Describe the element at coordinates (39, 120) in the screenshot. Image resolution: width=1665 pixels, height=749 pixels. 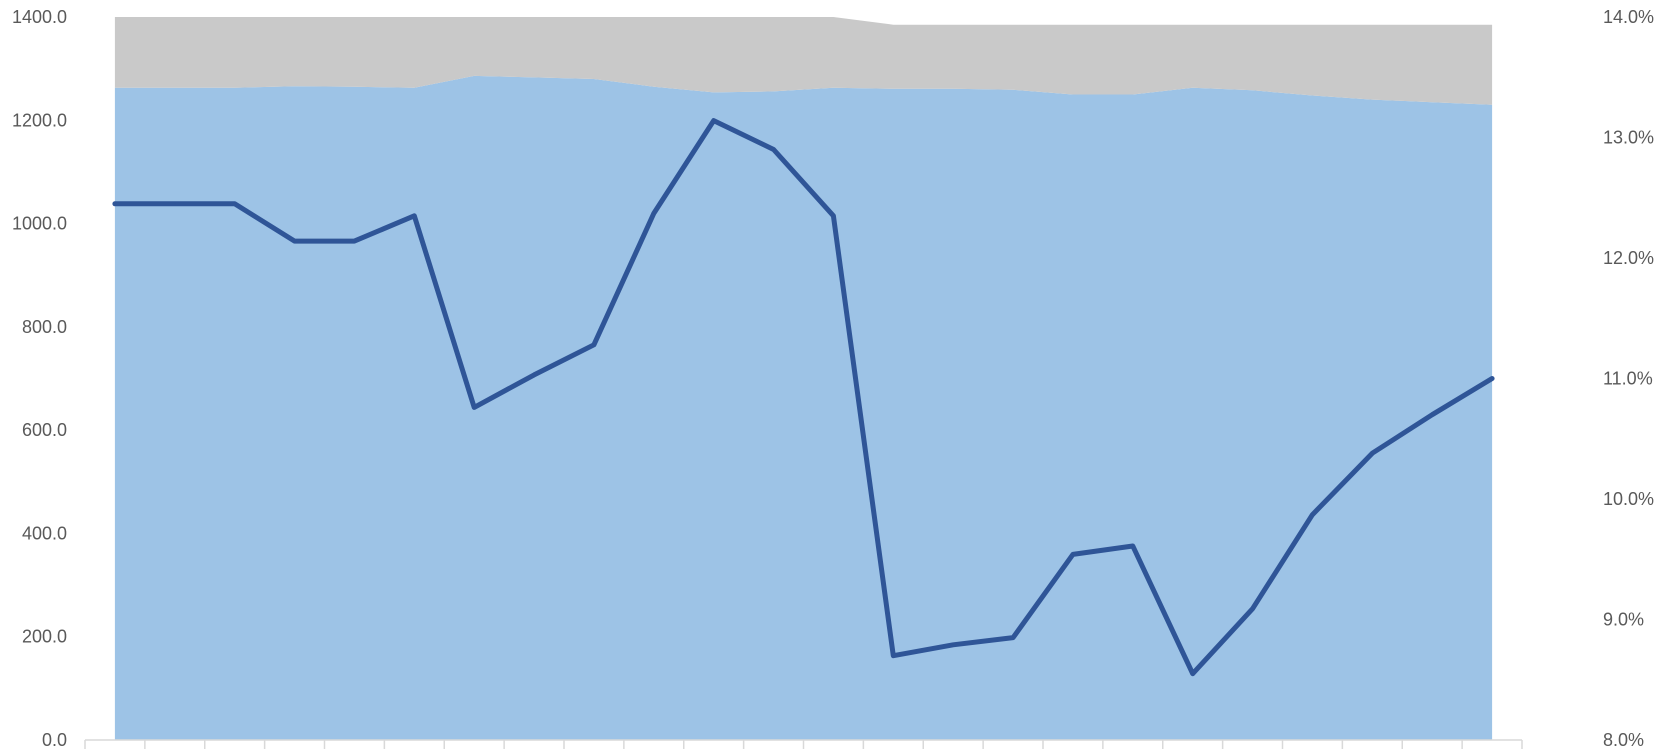
I see `y-left-tick-label: 1200.0` at that location.